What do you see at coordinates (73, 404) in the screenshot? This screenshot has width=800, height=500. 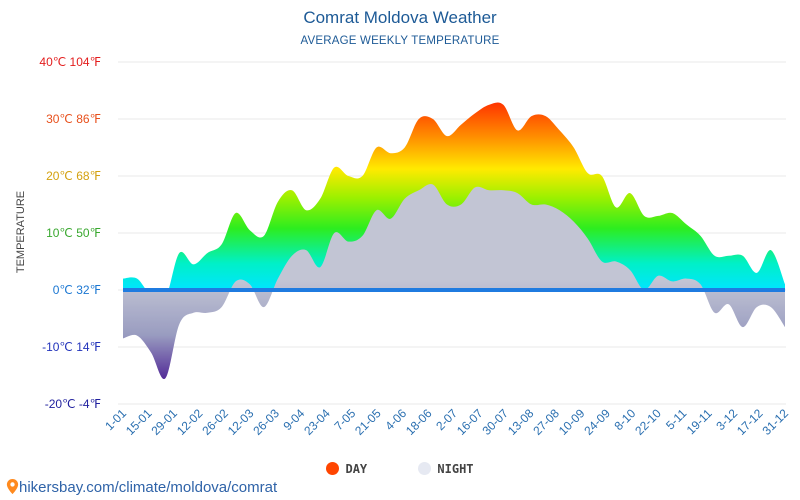 I see `y-tick-label: -20℃ -4℉` at bounding box center [73, 404].